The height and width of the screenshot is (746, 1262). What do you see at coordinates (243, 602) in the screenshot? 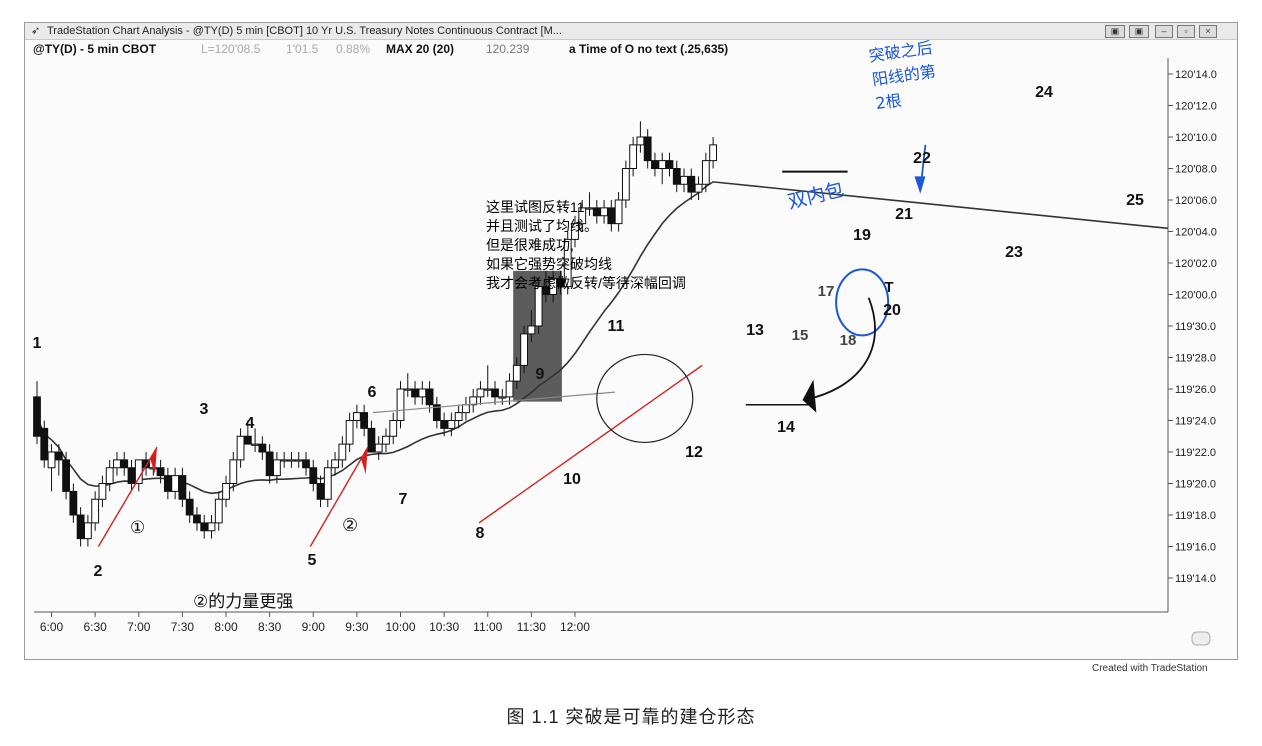
I see `handwritten-note-bottom: ②的力量更强` at bounding box center [243, 602].